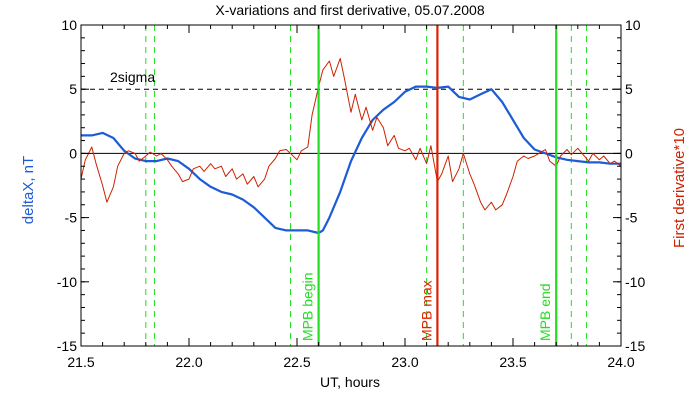 This screenshot has height=400, width=700. Describe the element at coordinates (404, 362) in the screenshot. I see `x-tick-label: 23.0` at that location.